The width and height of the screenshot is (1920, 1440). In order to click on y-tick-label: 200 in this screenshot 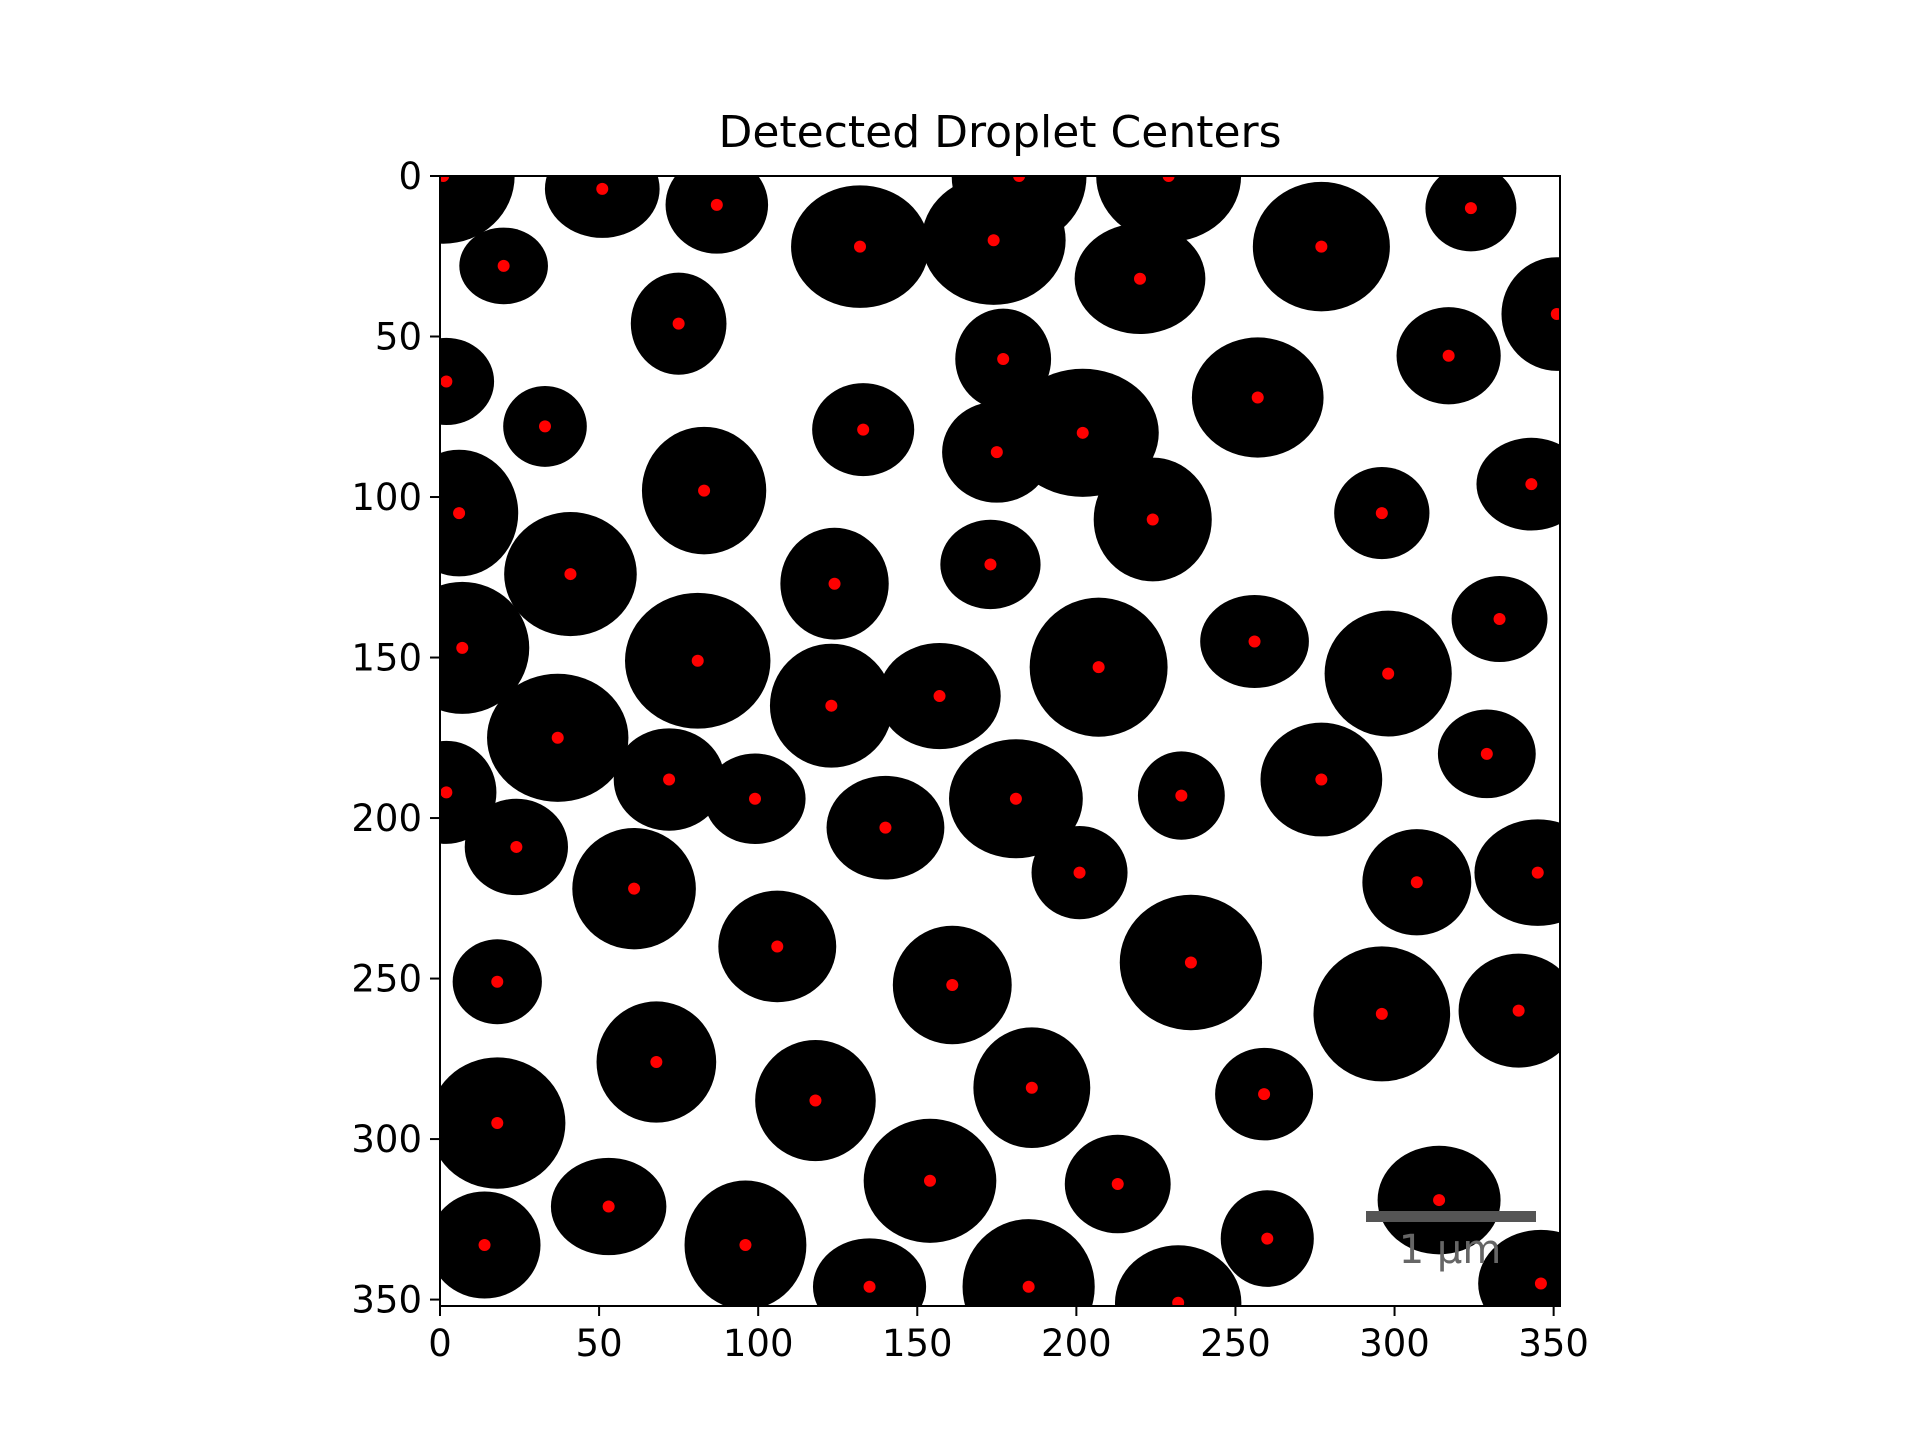, I will do `click(386, 818)`.